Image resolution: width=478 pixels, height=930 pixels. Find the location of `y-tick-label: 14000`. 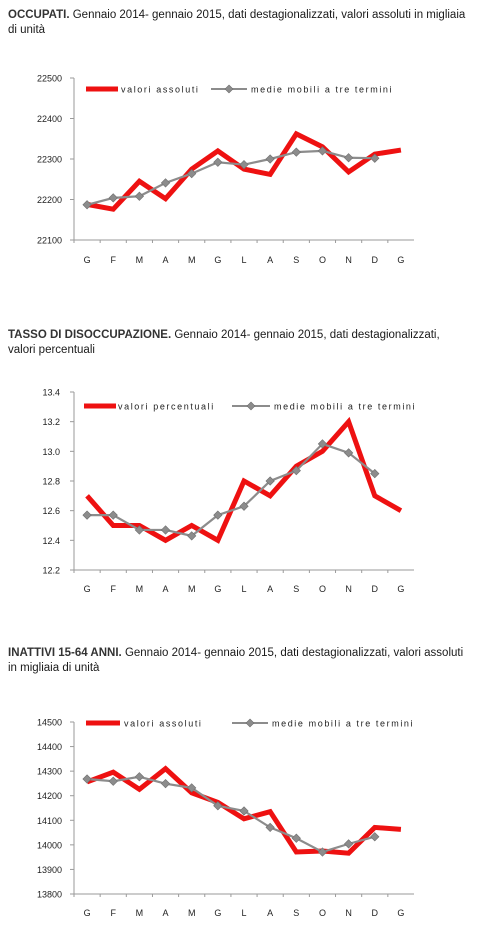

y-tick-label: 14000 is located at coordinates (49, 845).